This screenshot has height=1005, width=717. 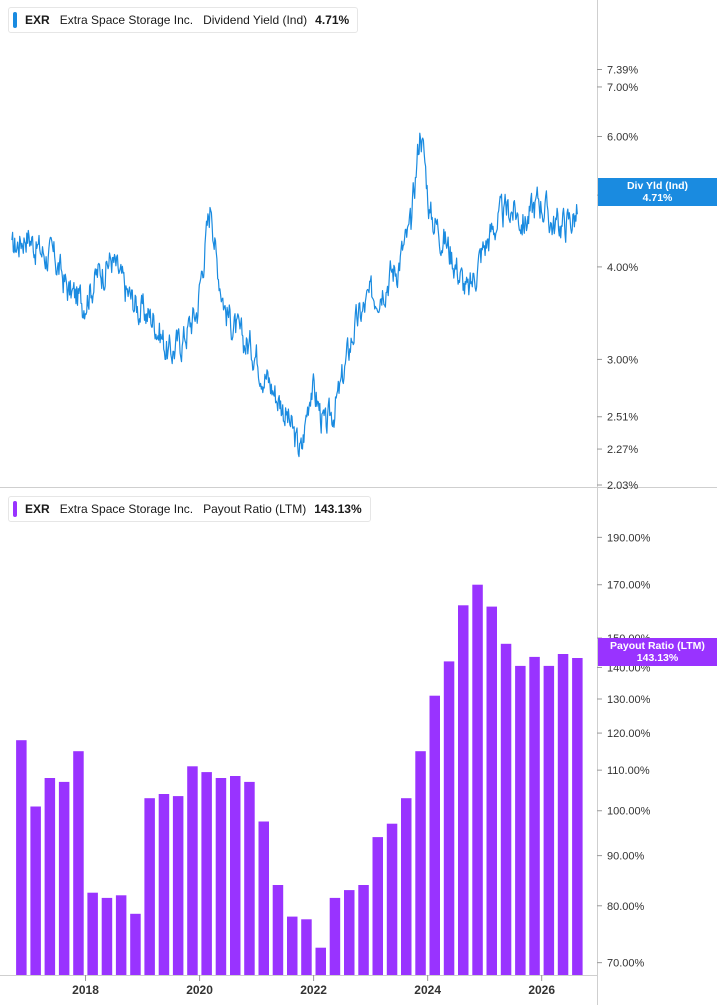 I want to click on x-tick-label: 2020, so click(x=199, y=990).